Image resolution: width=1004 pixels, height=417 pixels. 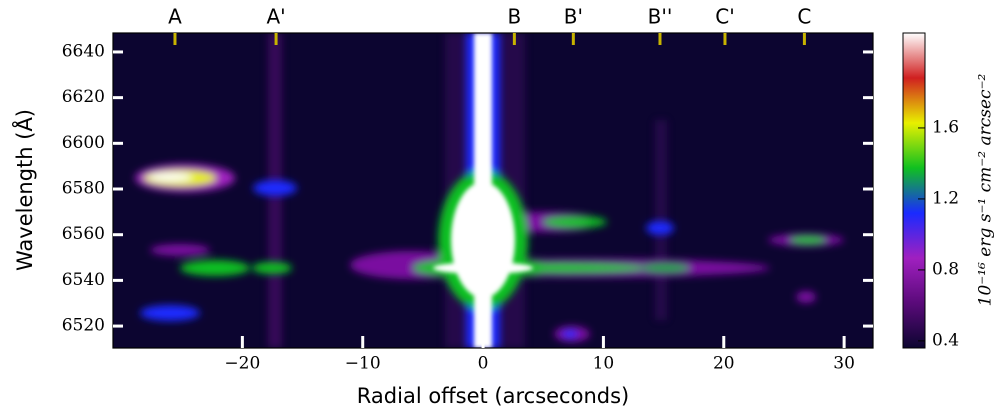 I want to click on region-label: B, so click(x=514, y=17).